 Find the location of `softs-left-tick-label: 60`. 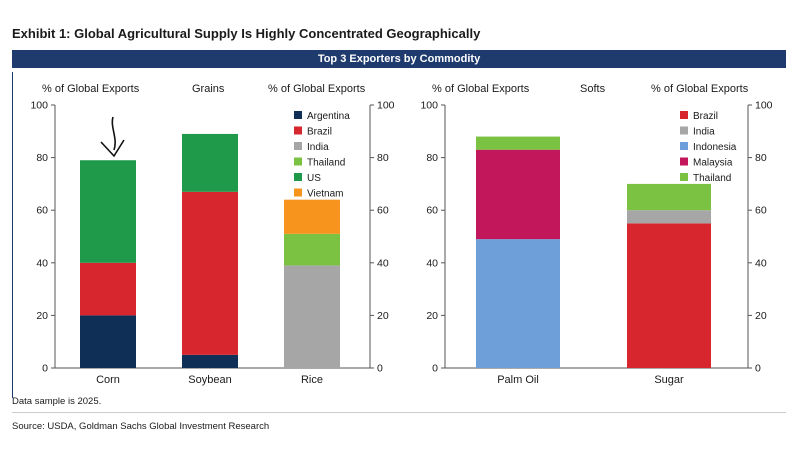

softs-left-tick-label: 60 is located at coordinates (432, 211).